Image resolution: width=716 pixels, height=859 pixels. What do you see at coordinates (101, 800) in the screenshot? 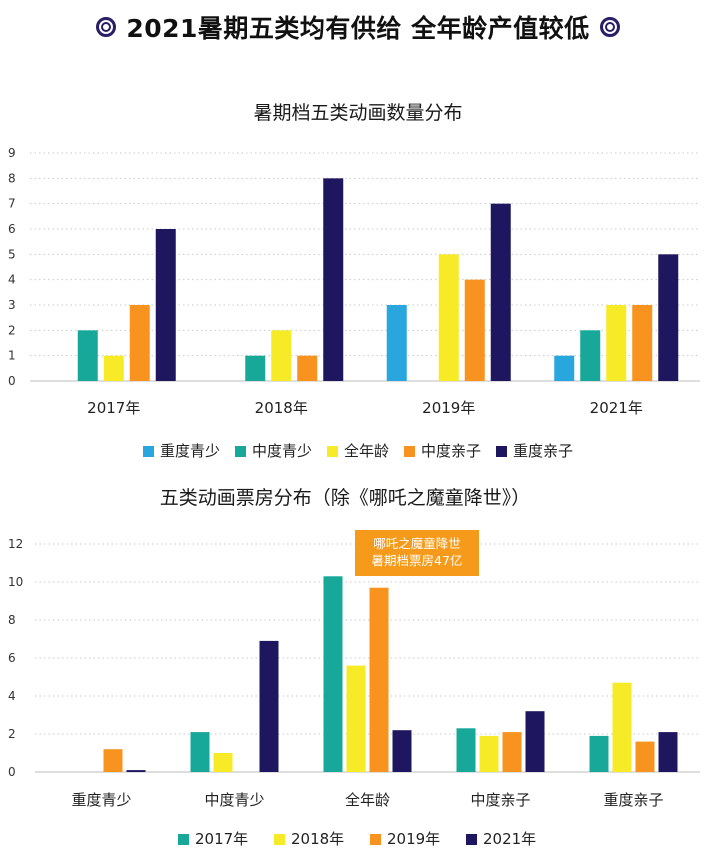
I see `x-tick-label: 重度青少` at bounding box center [101, 800].